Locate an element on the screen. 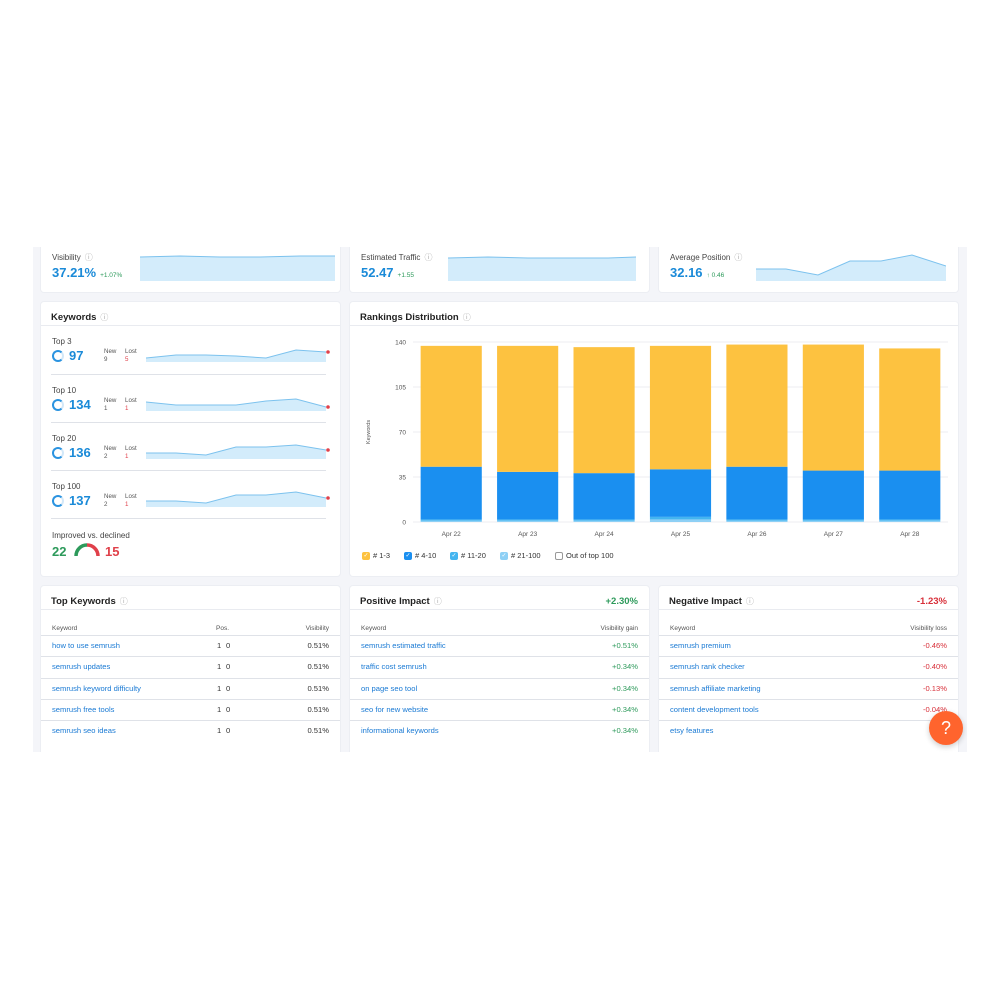  keyword-link: informational keywords is located at coordinates (400, 731).